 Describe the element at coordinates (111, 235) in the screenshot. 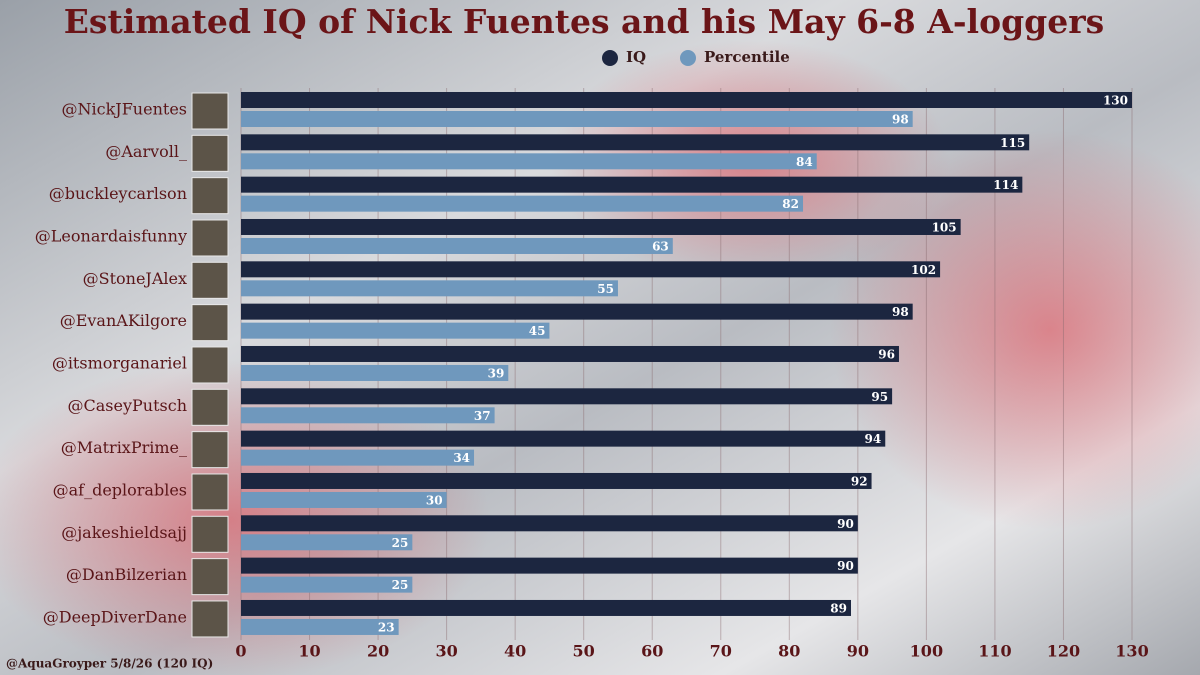

I see `category-label: @Leonardaisfunny` at that location.